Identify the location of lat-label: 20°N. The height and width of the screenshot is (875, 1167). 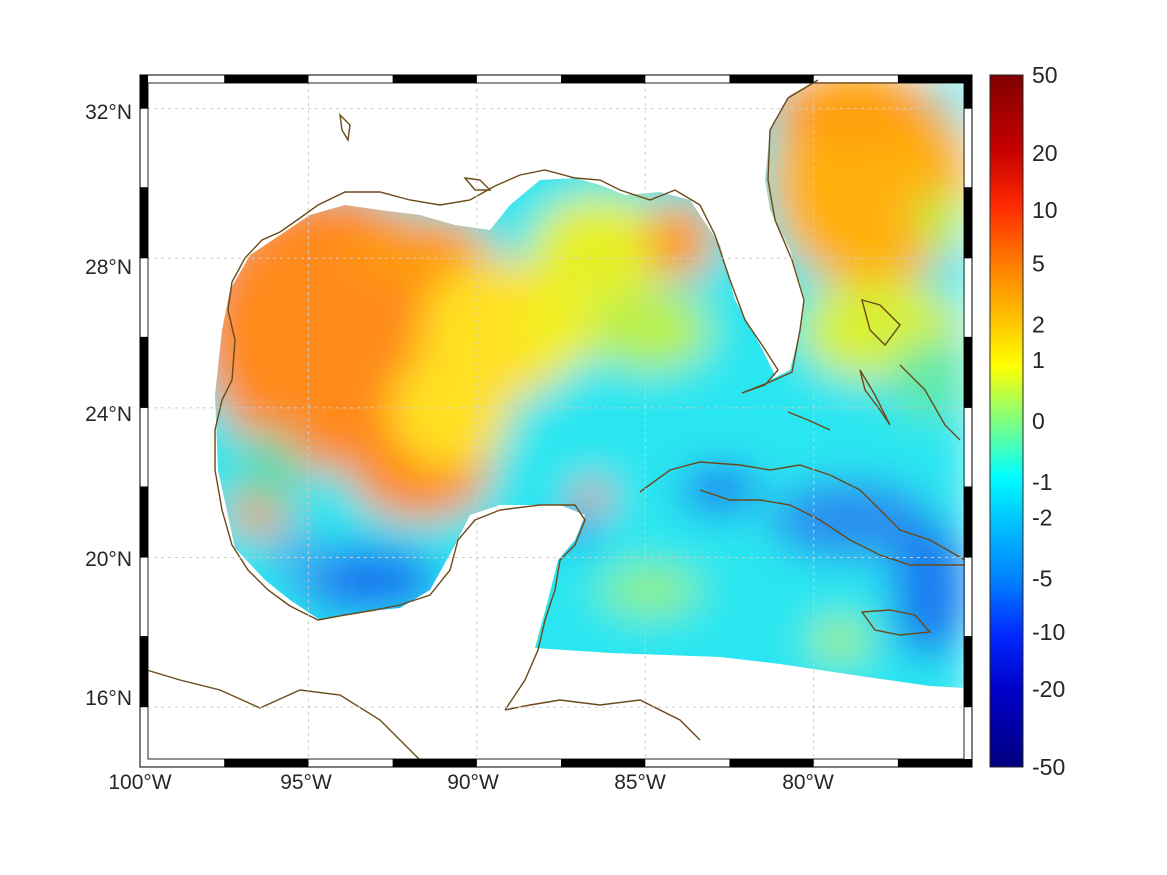
(108, 559).